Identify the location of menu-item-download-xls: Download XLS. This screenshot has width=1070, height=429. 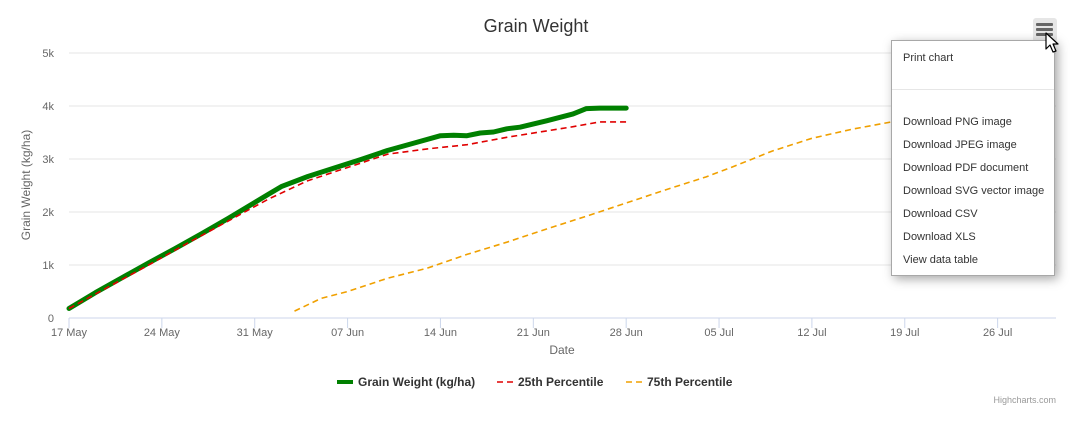
(939, 237).